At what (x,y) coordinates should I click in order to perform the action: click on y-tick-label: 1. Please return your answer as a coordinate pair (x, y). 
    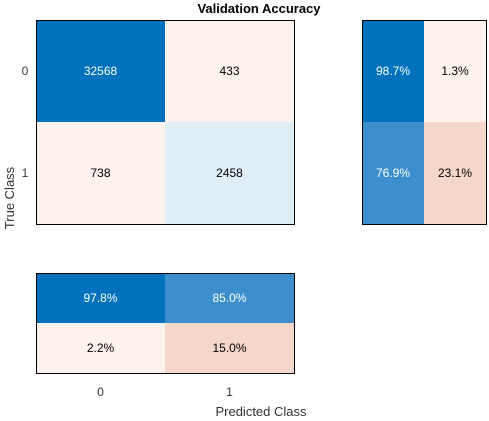
    Looking at the image, I should click on (25, 173).